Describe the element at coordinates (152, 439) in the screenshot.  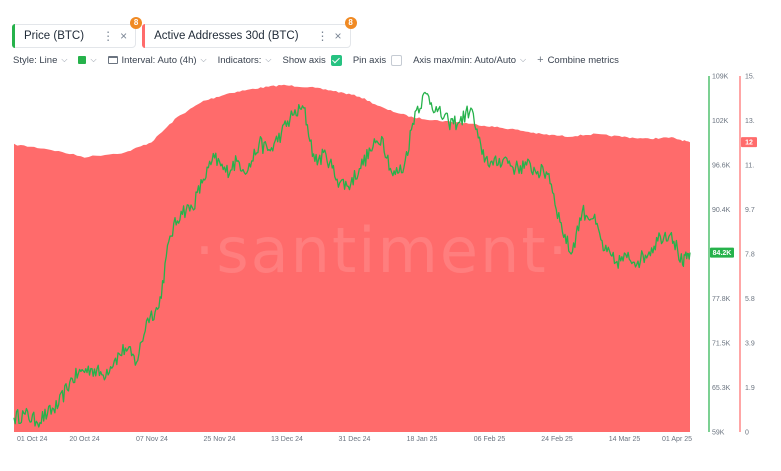
I see `x-tick-label: 07 Nov 24` at that location.